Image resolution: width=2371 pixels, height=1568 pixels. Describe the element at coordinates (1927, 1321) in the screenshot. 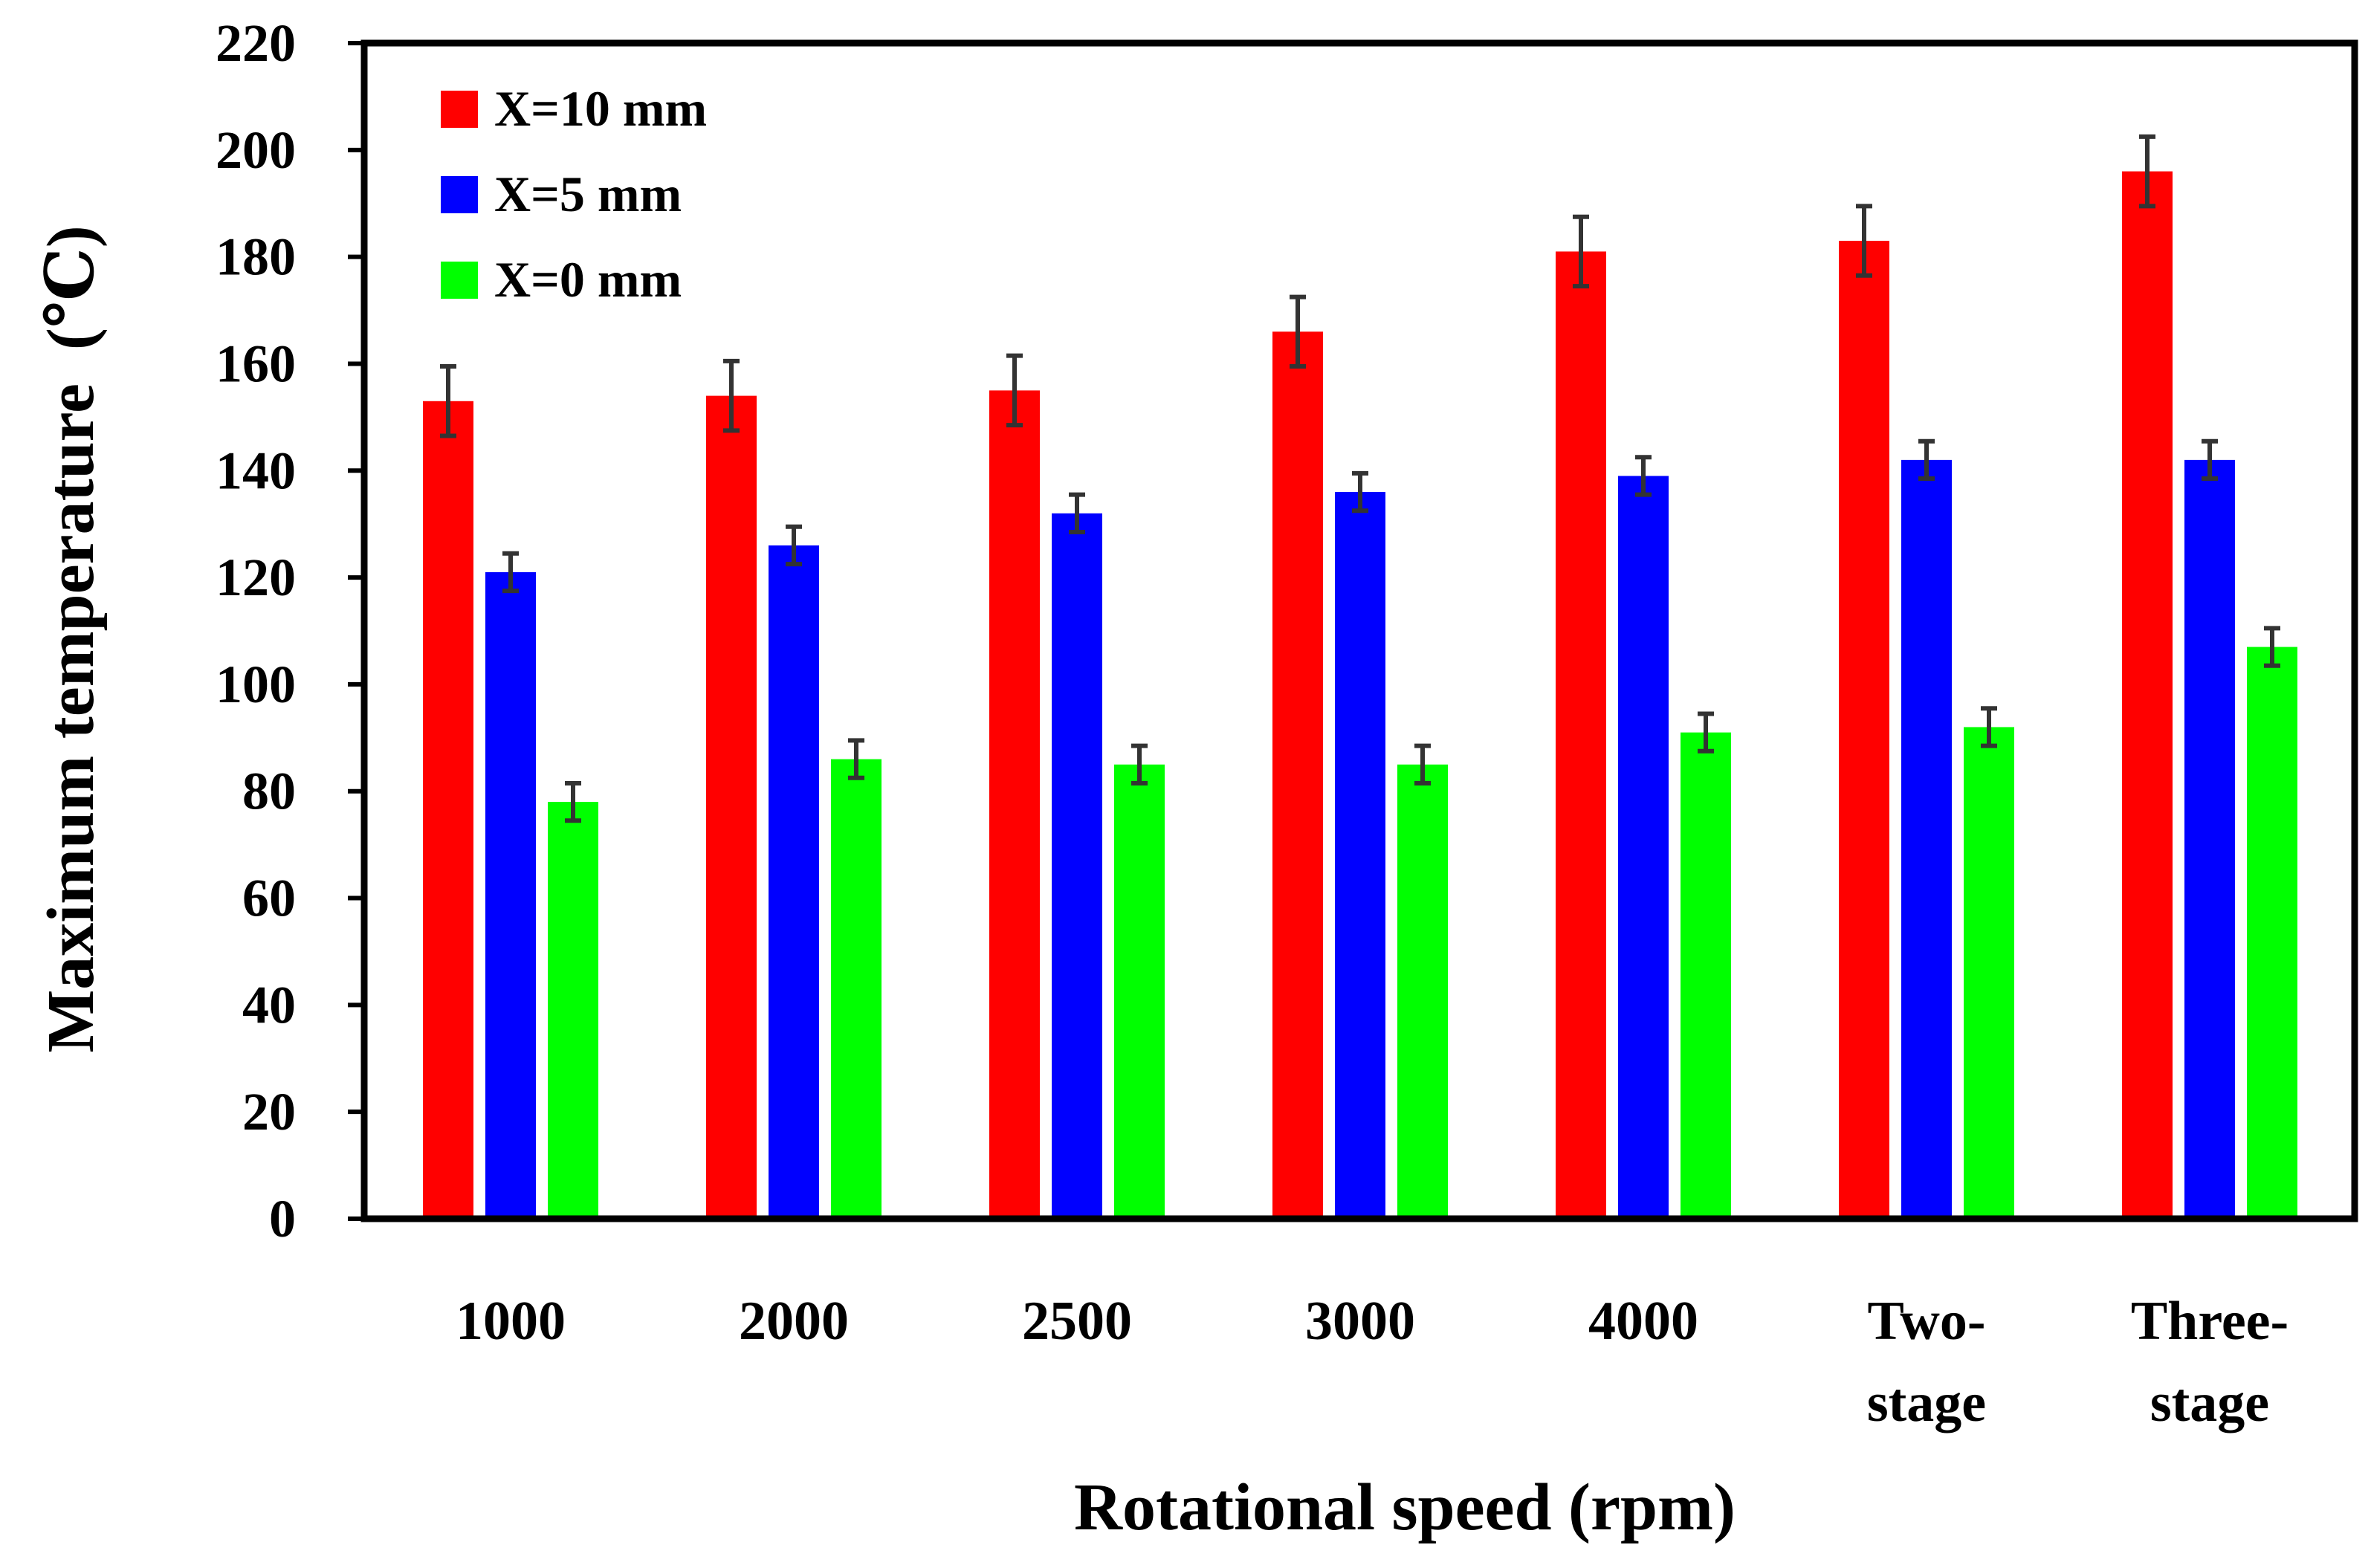

I see `x-tick-label: Two-` at that location.